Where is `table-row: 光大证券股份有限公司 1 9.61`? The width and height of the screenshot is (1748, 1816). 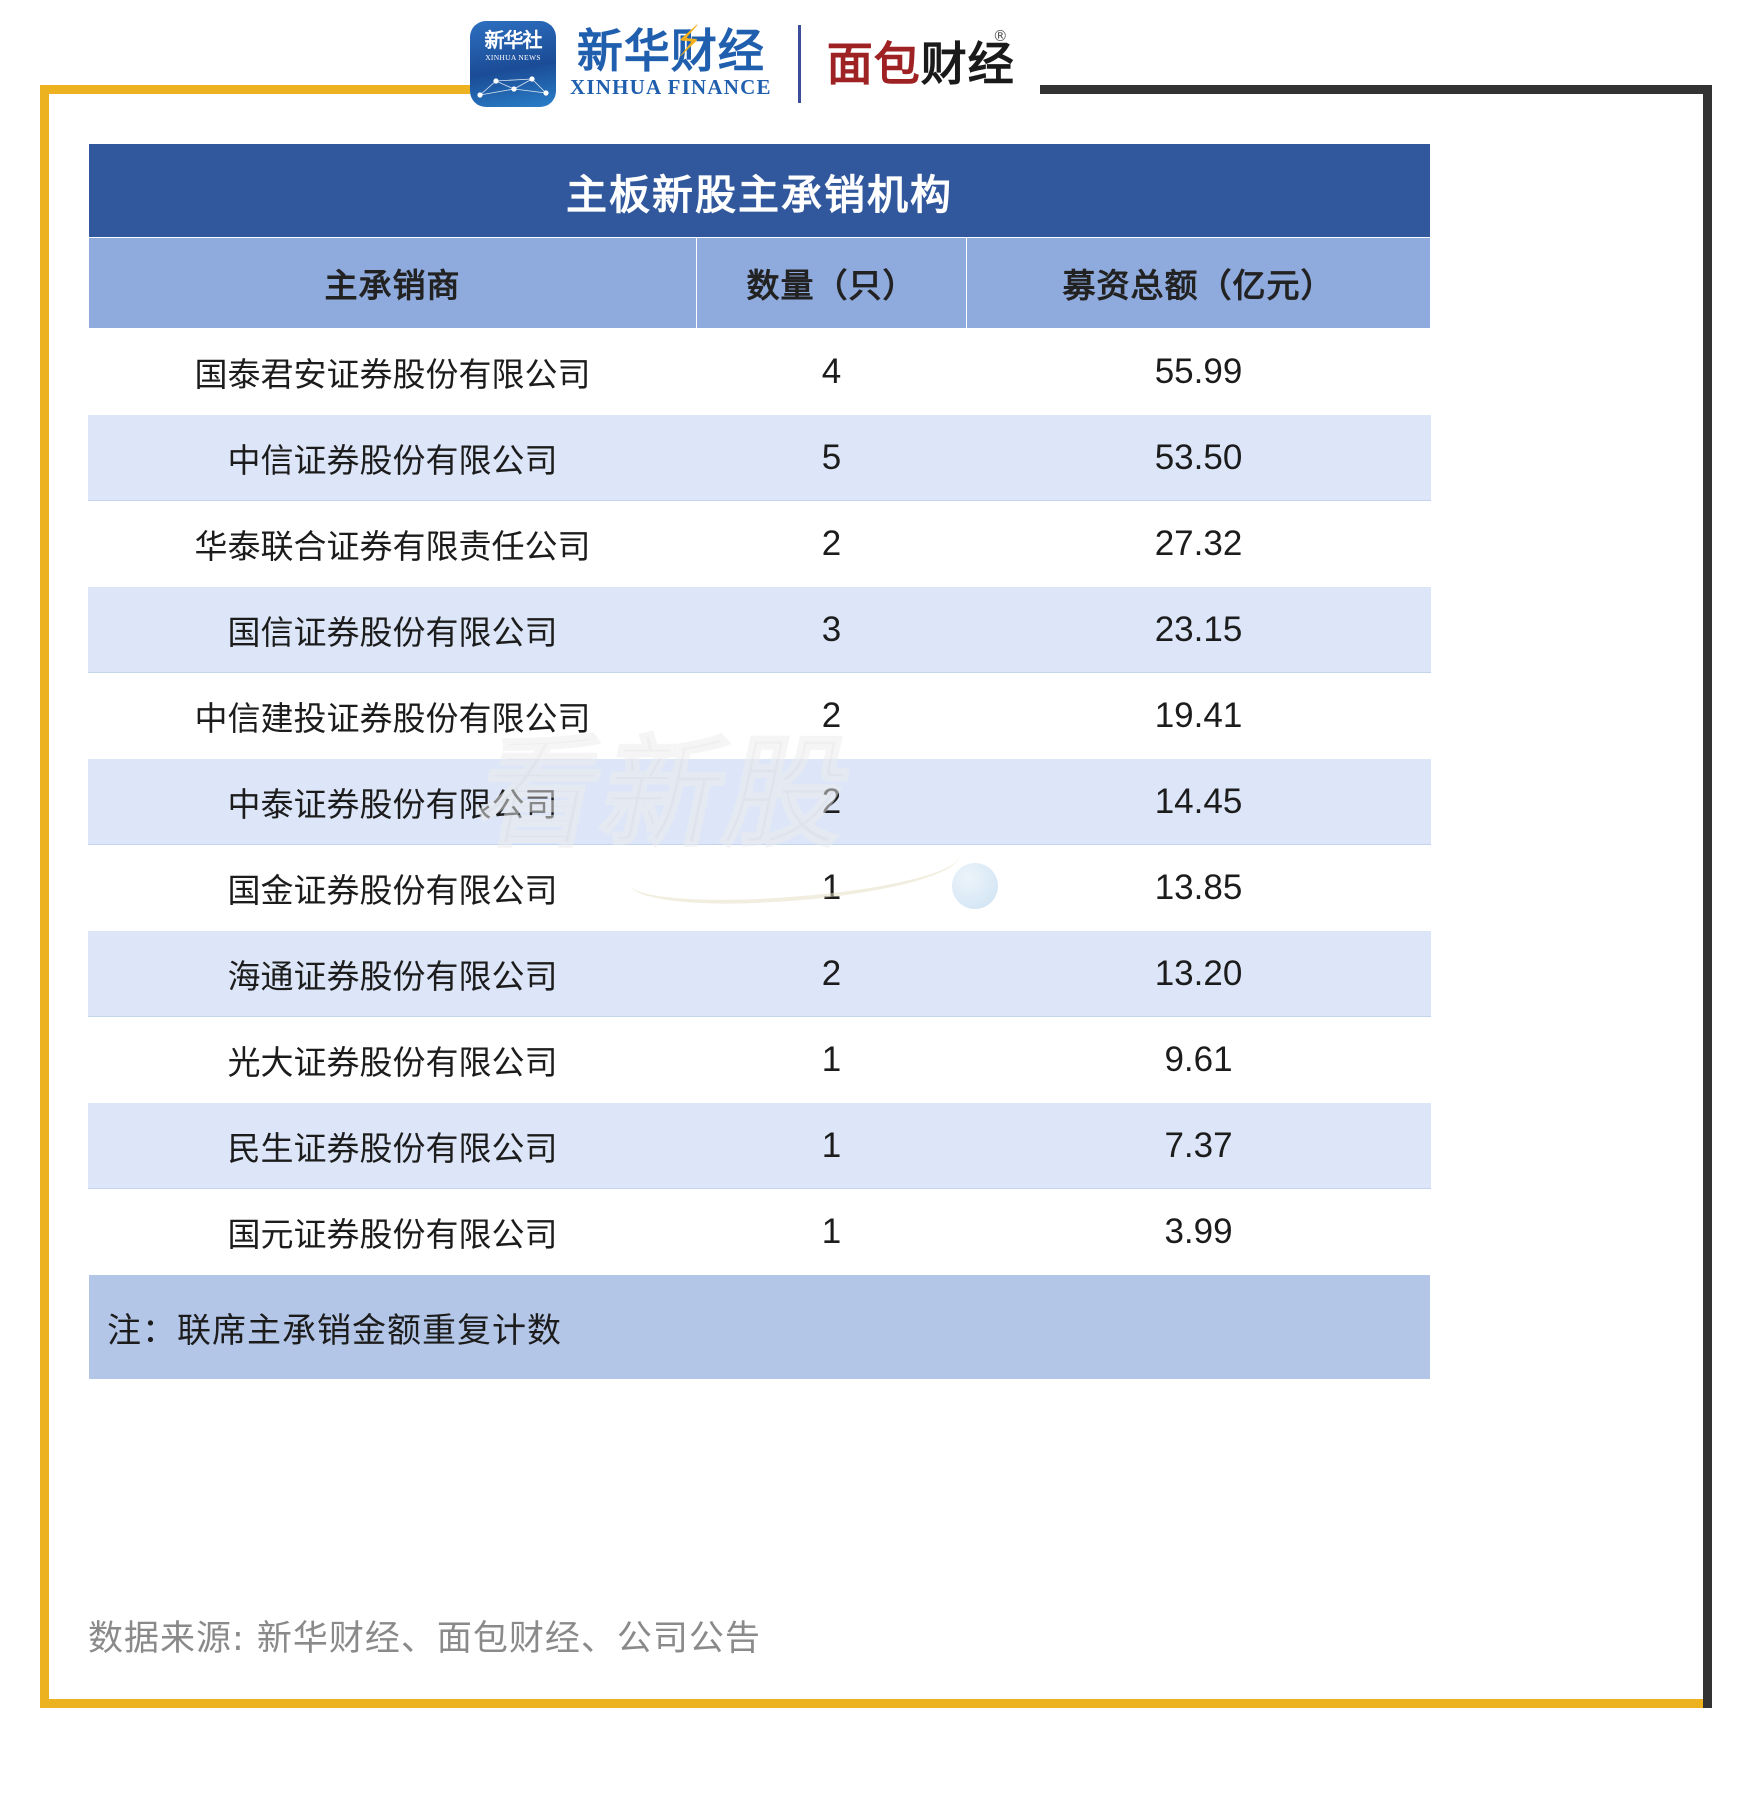 table-row: 光大证券股份有限公司 1 9.61 is located at coordinates (760, 1059).